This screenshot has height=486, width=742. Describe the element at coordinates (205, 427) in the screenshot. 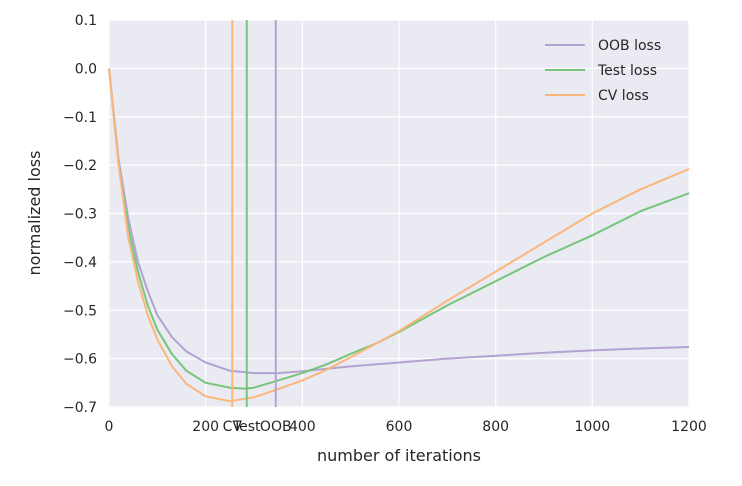

I see `x-tick-label: 200` at that location.